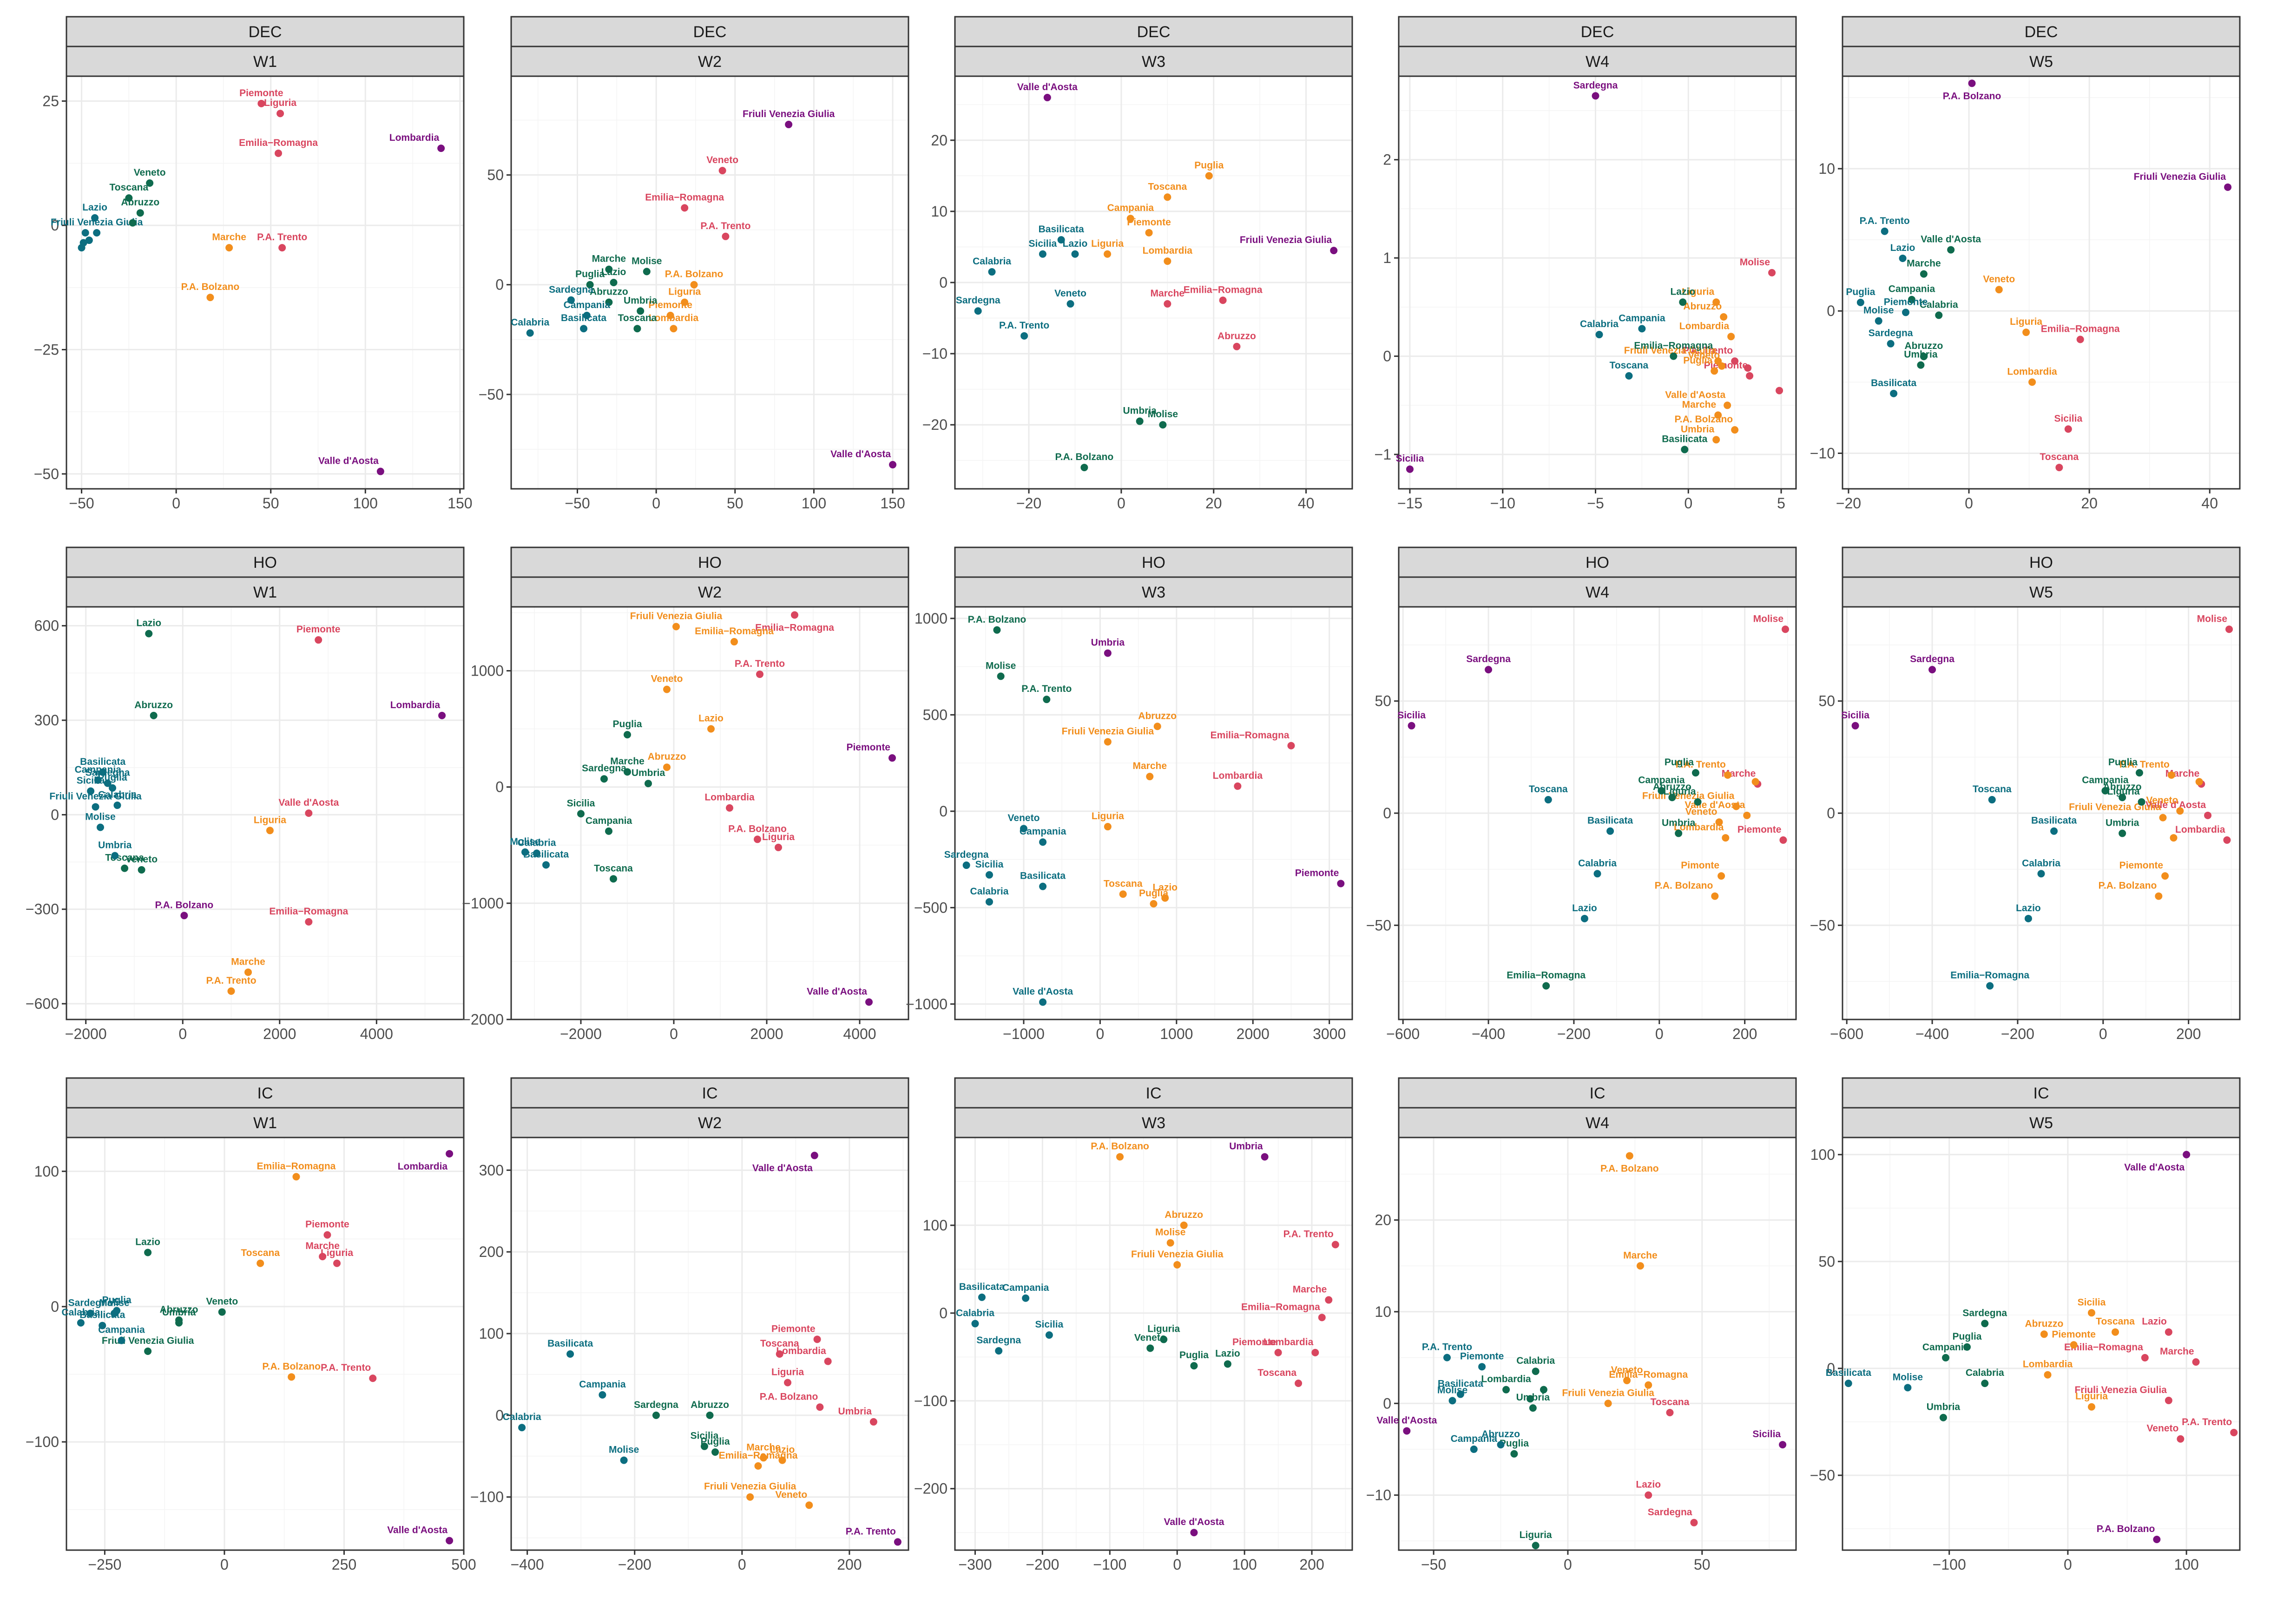 The height and width of the screenshot is (1624, 2290). Describe the element at coordinates (537, 842) in the screenshot. I see `point-label: Calabria` at that location.